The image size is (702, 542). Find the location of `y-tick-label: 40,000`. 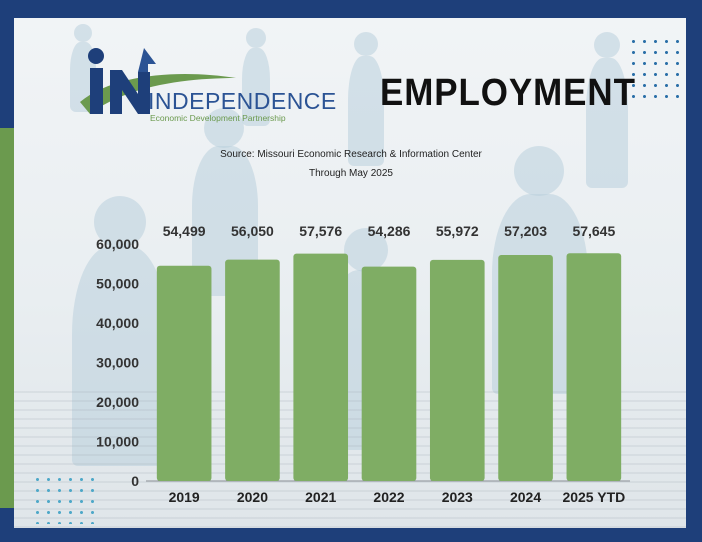

y-tick-label: 40,000 is located at coordinates (117, 323).